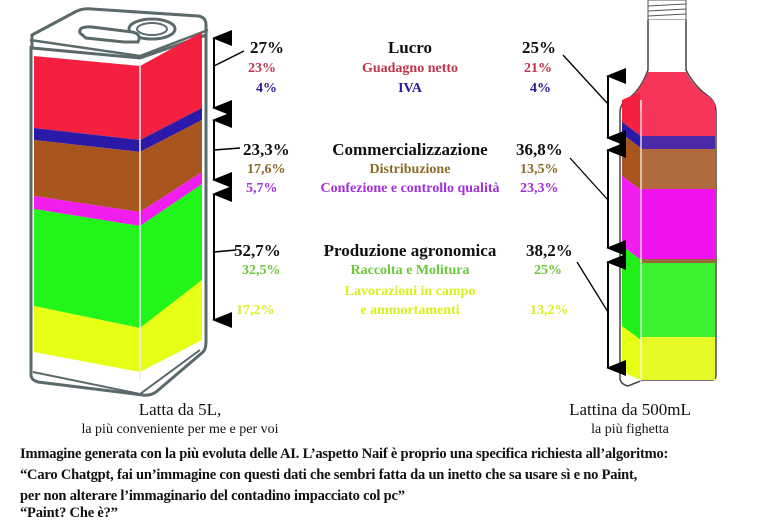 The height and width of the screenshot is (522, 768). I want to click on produzione-title: Produzione agronomica, so click(410, 250).